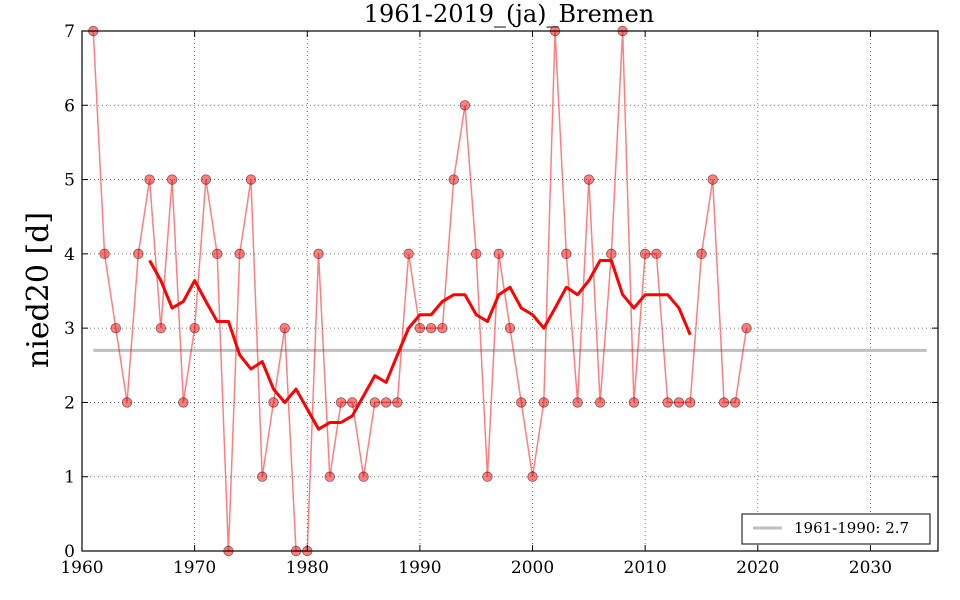 This screenshot has height=600, width=960. Describe the element at coordinates (81, 568) in the screenshot. I see `x-tick-label: 1960` at that location.